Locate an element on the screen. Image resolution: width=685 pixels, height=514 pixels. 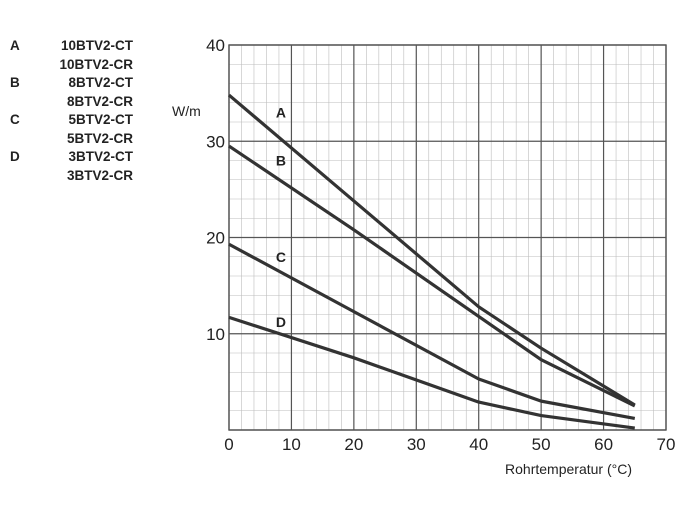
series-line-d is located at coordinates (431, 372).